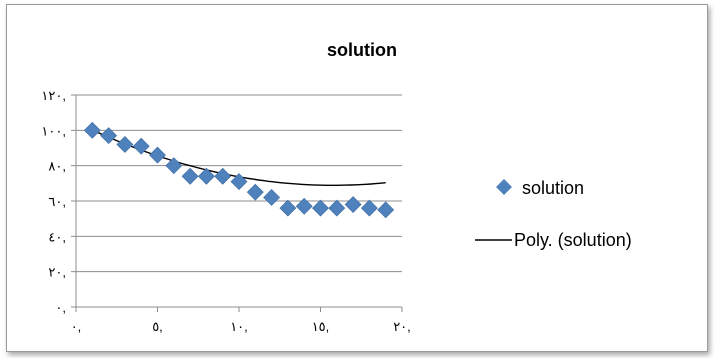 This screenshot has width=714, height=358. What do you see at coordinates (504, 187) in the screenshot?
I see `legend-solution-marker` at bounding box center [504, 187].